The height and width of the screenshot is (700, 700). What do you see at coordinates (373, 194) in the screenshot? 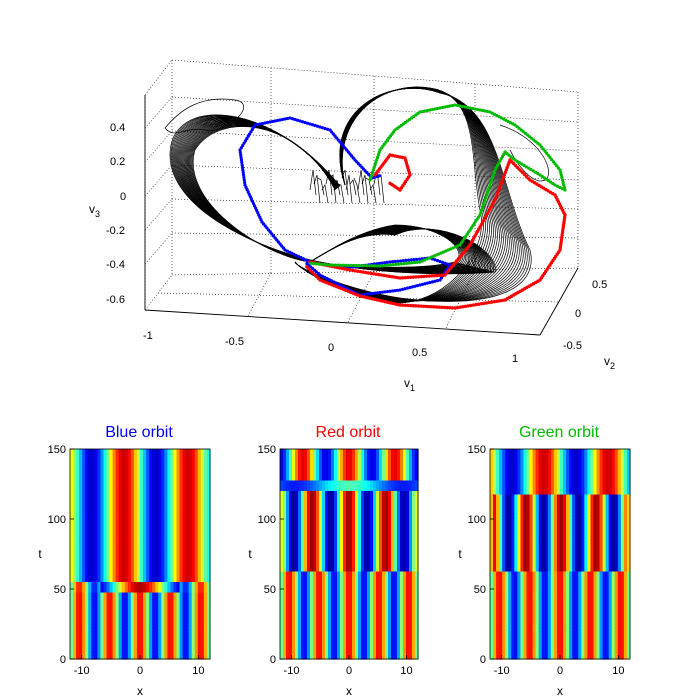
I see `black-orbit-path` at bounding box center [373, 194].